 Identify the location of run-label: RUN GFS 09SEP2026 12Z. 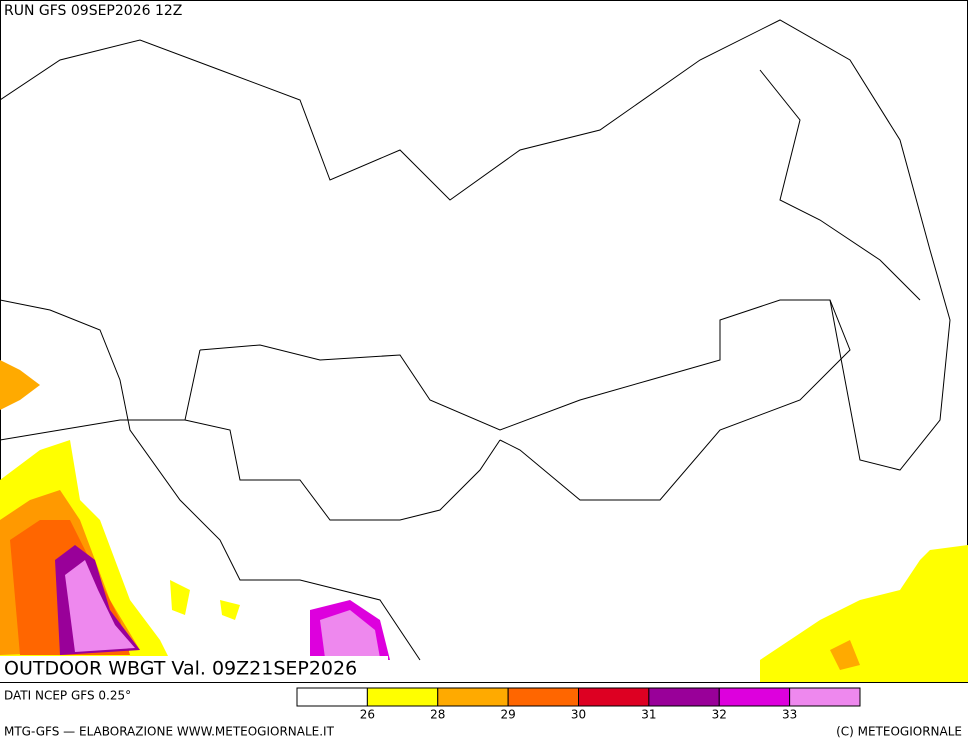
(93, 11).